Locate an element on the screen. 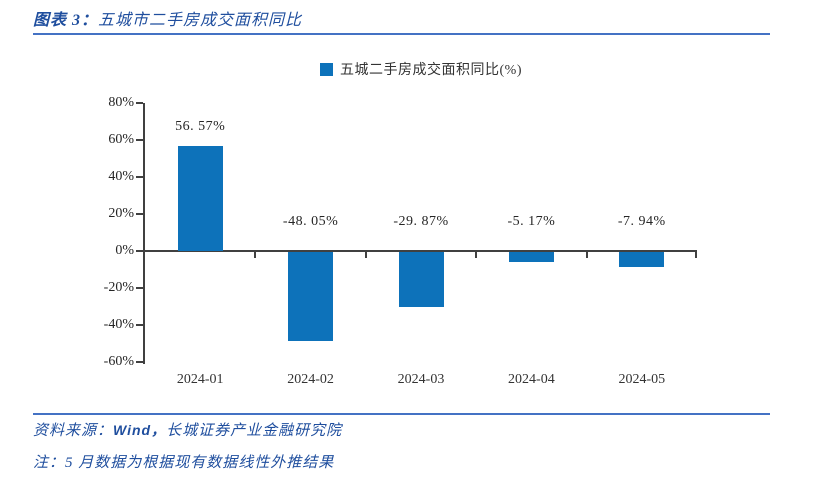 This screenshot has height=484, width=835. figure-title: 图表 3：五城市二手房成交面积同比 is located at coordinates (167, 18).